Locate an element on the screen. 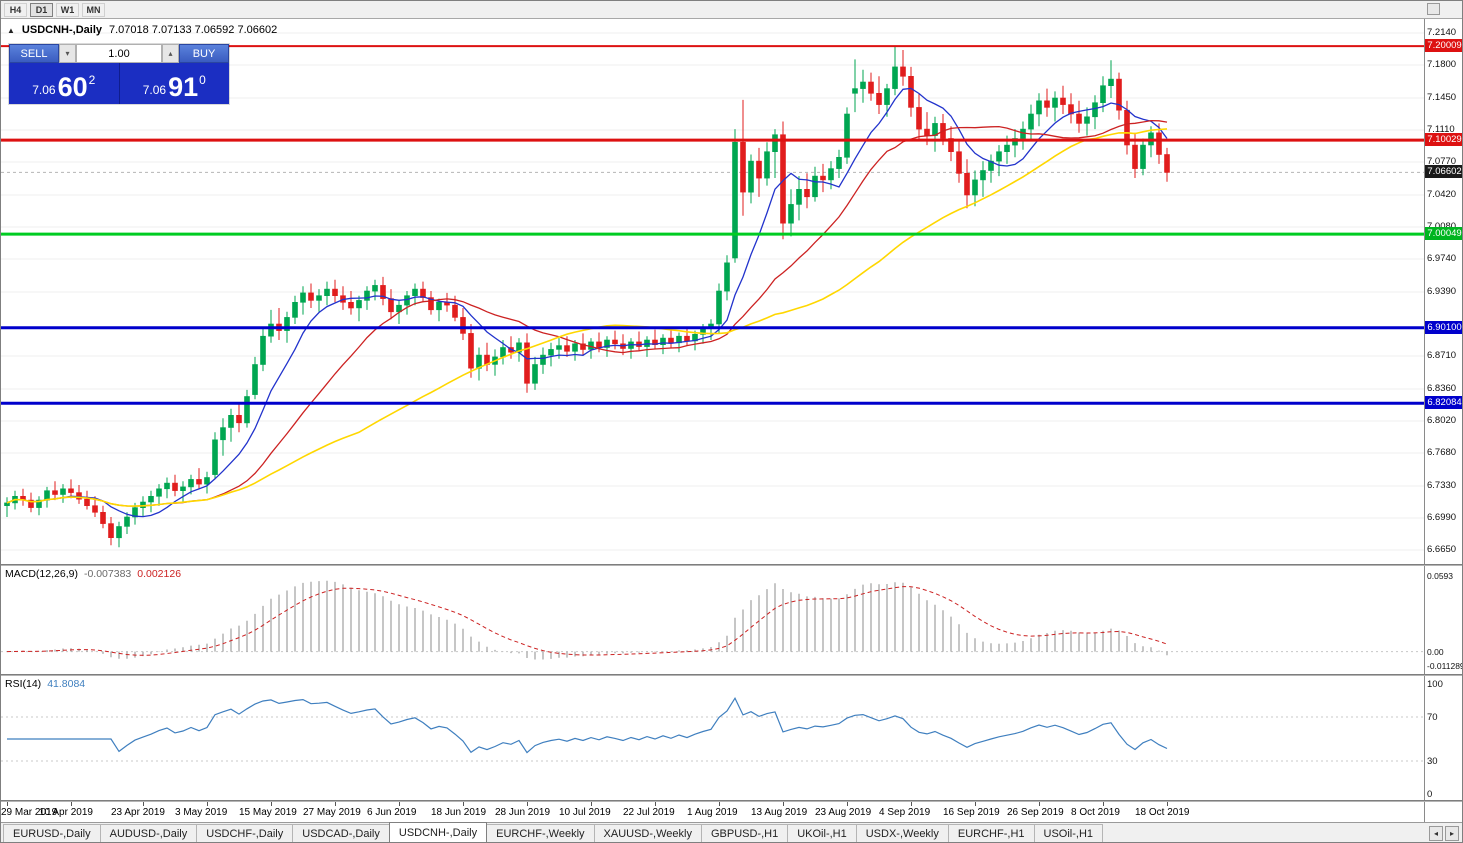 This screenshot has width=1463, height=843. timeframe-button-d1: D1 is located at coordinates (41, 9).